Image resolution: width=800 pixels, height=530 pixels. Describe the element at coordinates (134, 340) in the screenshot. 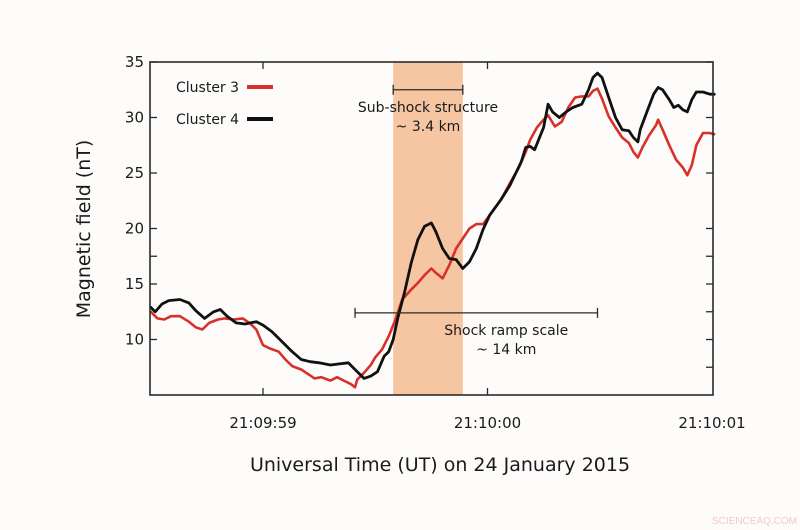

I see `y-tick-label: 10` at that location.